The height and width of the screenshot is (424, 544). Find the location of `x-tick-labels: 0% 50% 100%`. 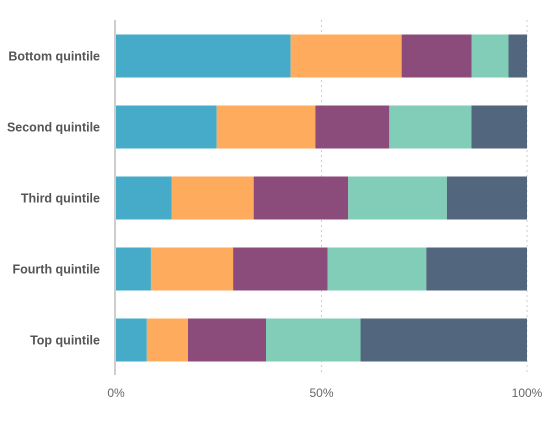

x-tick-labels: 0% 50% 100% is located at coordinates (324, 393).